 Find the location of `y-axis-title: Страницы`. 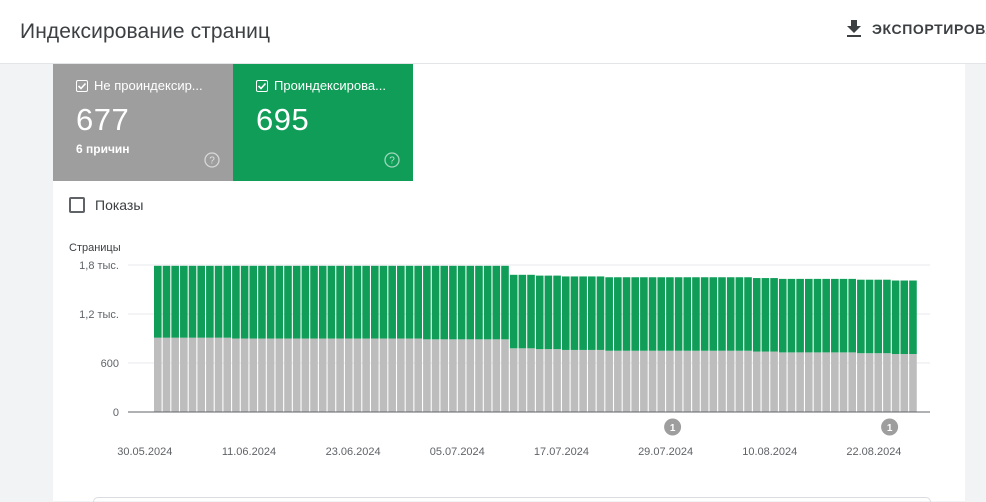

y-axis-title: Страницы is located at coordinates (95, 248).